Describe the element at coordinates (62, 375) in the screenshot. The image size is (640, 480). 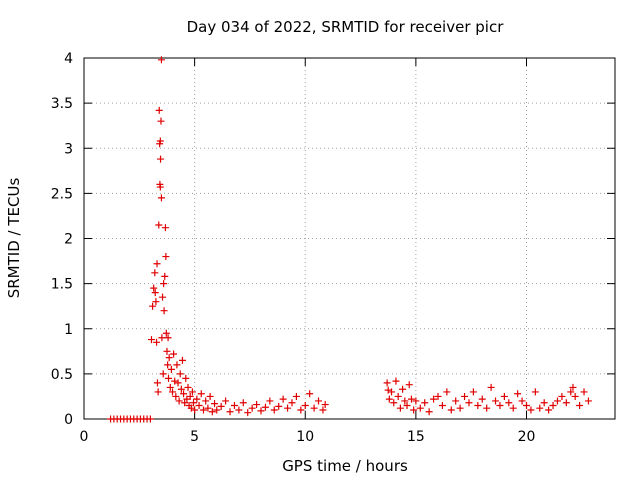
I see `y-tick-label: 0.5` at that location.